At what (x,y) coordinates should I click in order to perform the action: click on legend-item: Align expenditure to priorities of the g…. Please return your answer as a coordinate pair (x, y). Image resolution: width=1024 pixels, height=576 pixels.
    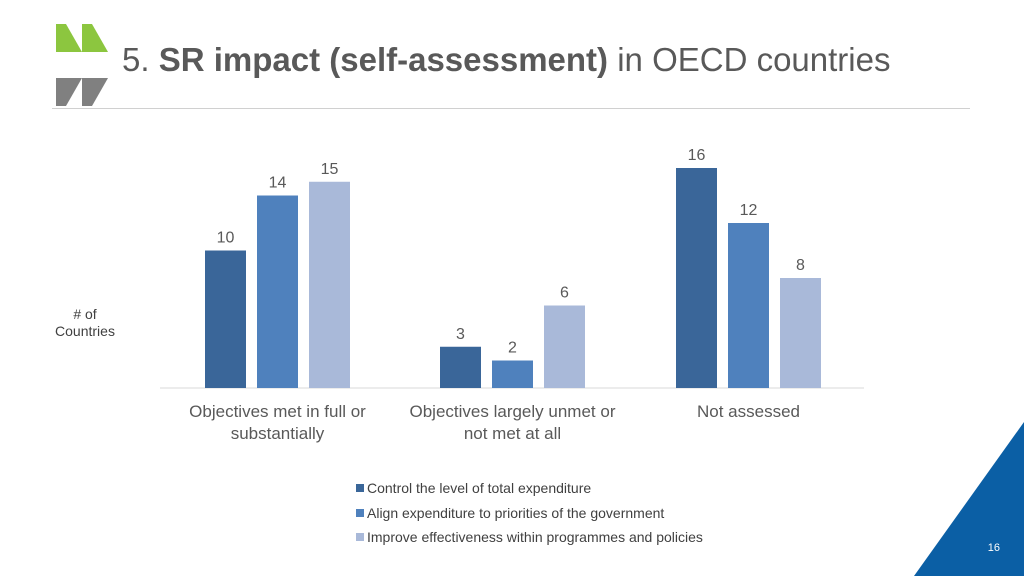
    Looking at the image, I should click on (529, 513).